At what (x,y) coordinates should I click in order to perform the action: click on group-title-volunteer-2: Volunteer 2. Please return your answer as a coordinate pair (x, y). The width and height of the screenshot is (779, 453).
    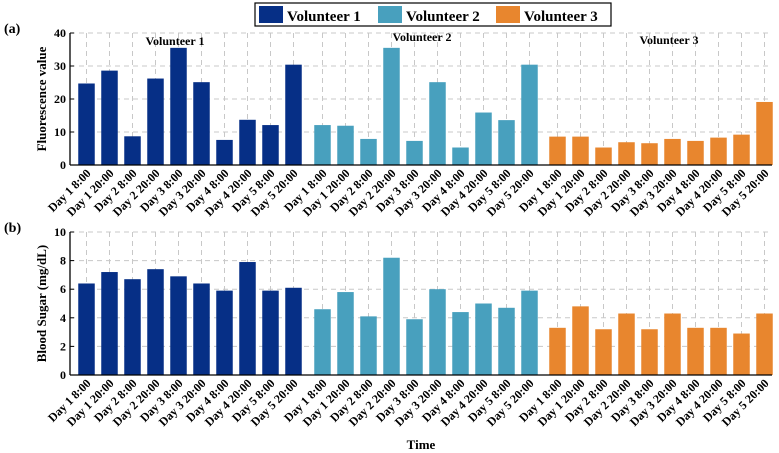
    Looking at the image, I should click on (421, 37).